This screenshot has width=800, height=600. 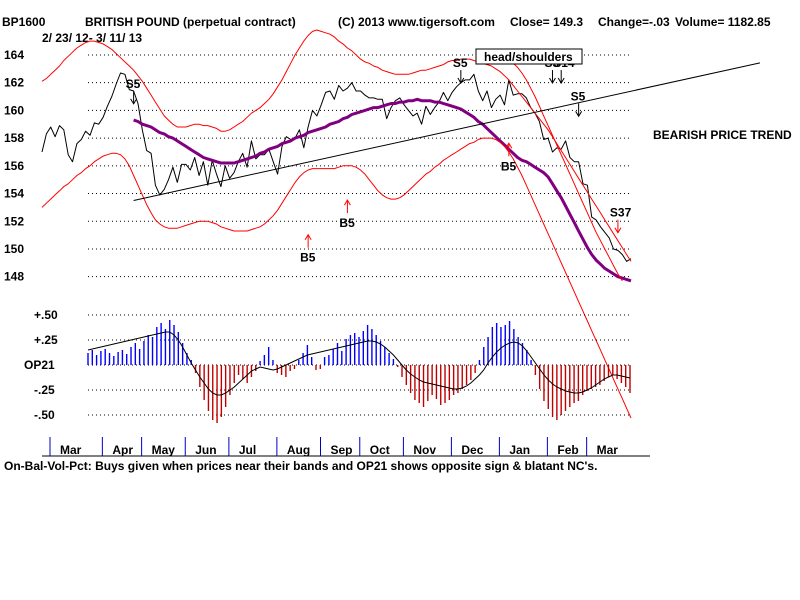 What do you see at coordinates (14, 277) in the screenshot?
I see `price-y-tick-label: 148` at bounding box center [14, 277].